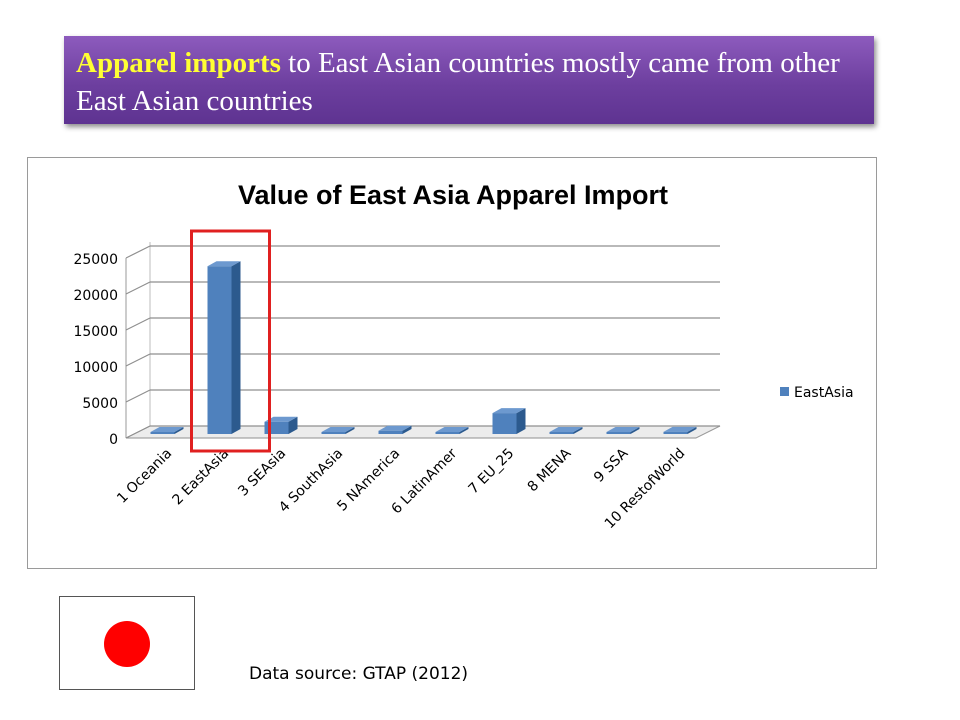  Describe the element at coordinates (200, 477) in the screenshot. I see `x-tick-label: 2 EastAsia` at that location.